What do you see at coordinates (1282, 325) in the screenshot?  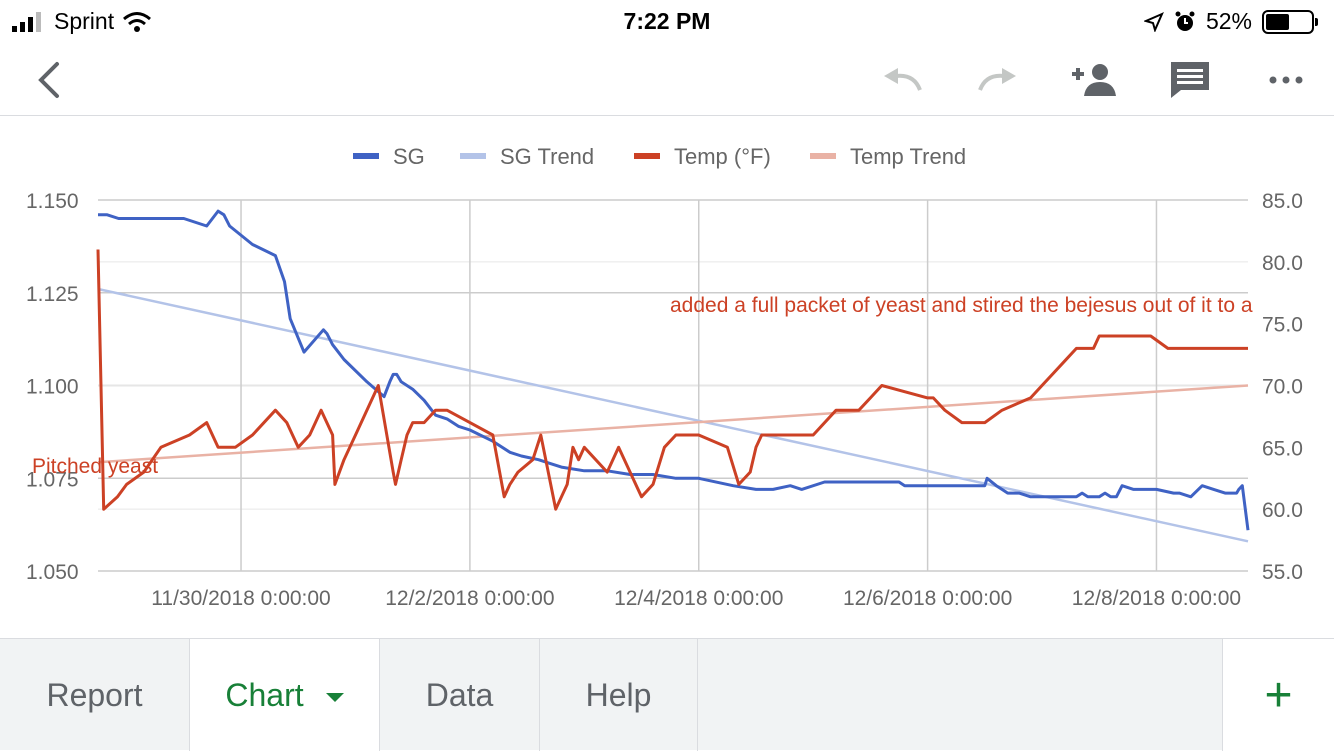 I see `y-right-tick-label: 75.0` at bounding box center [1282, 325].